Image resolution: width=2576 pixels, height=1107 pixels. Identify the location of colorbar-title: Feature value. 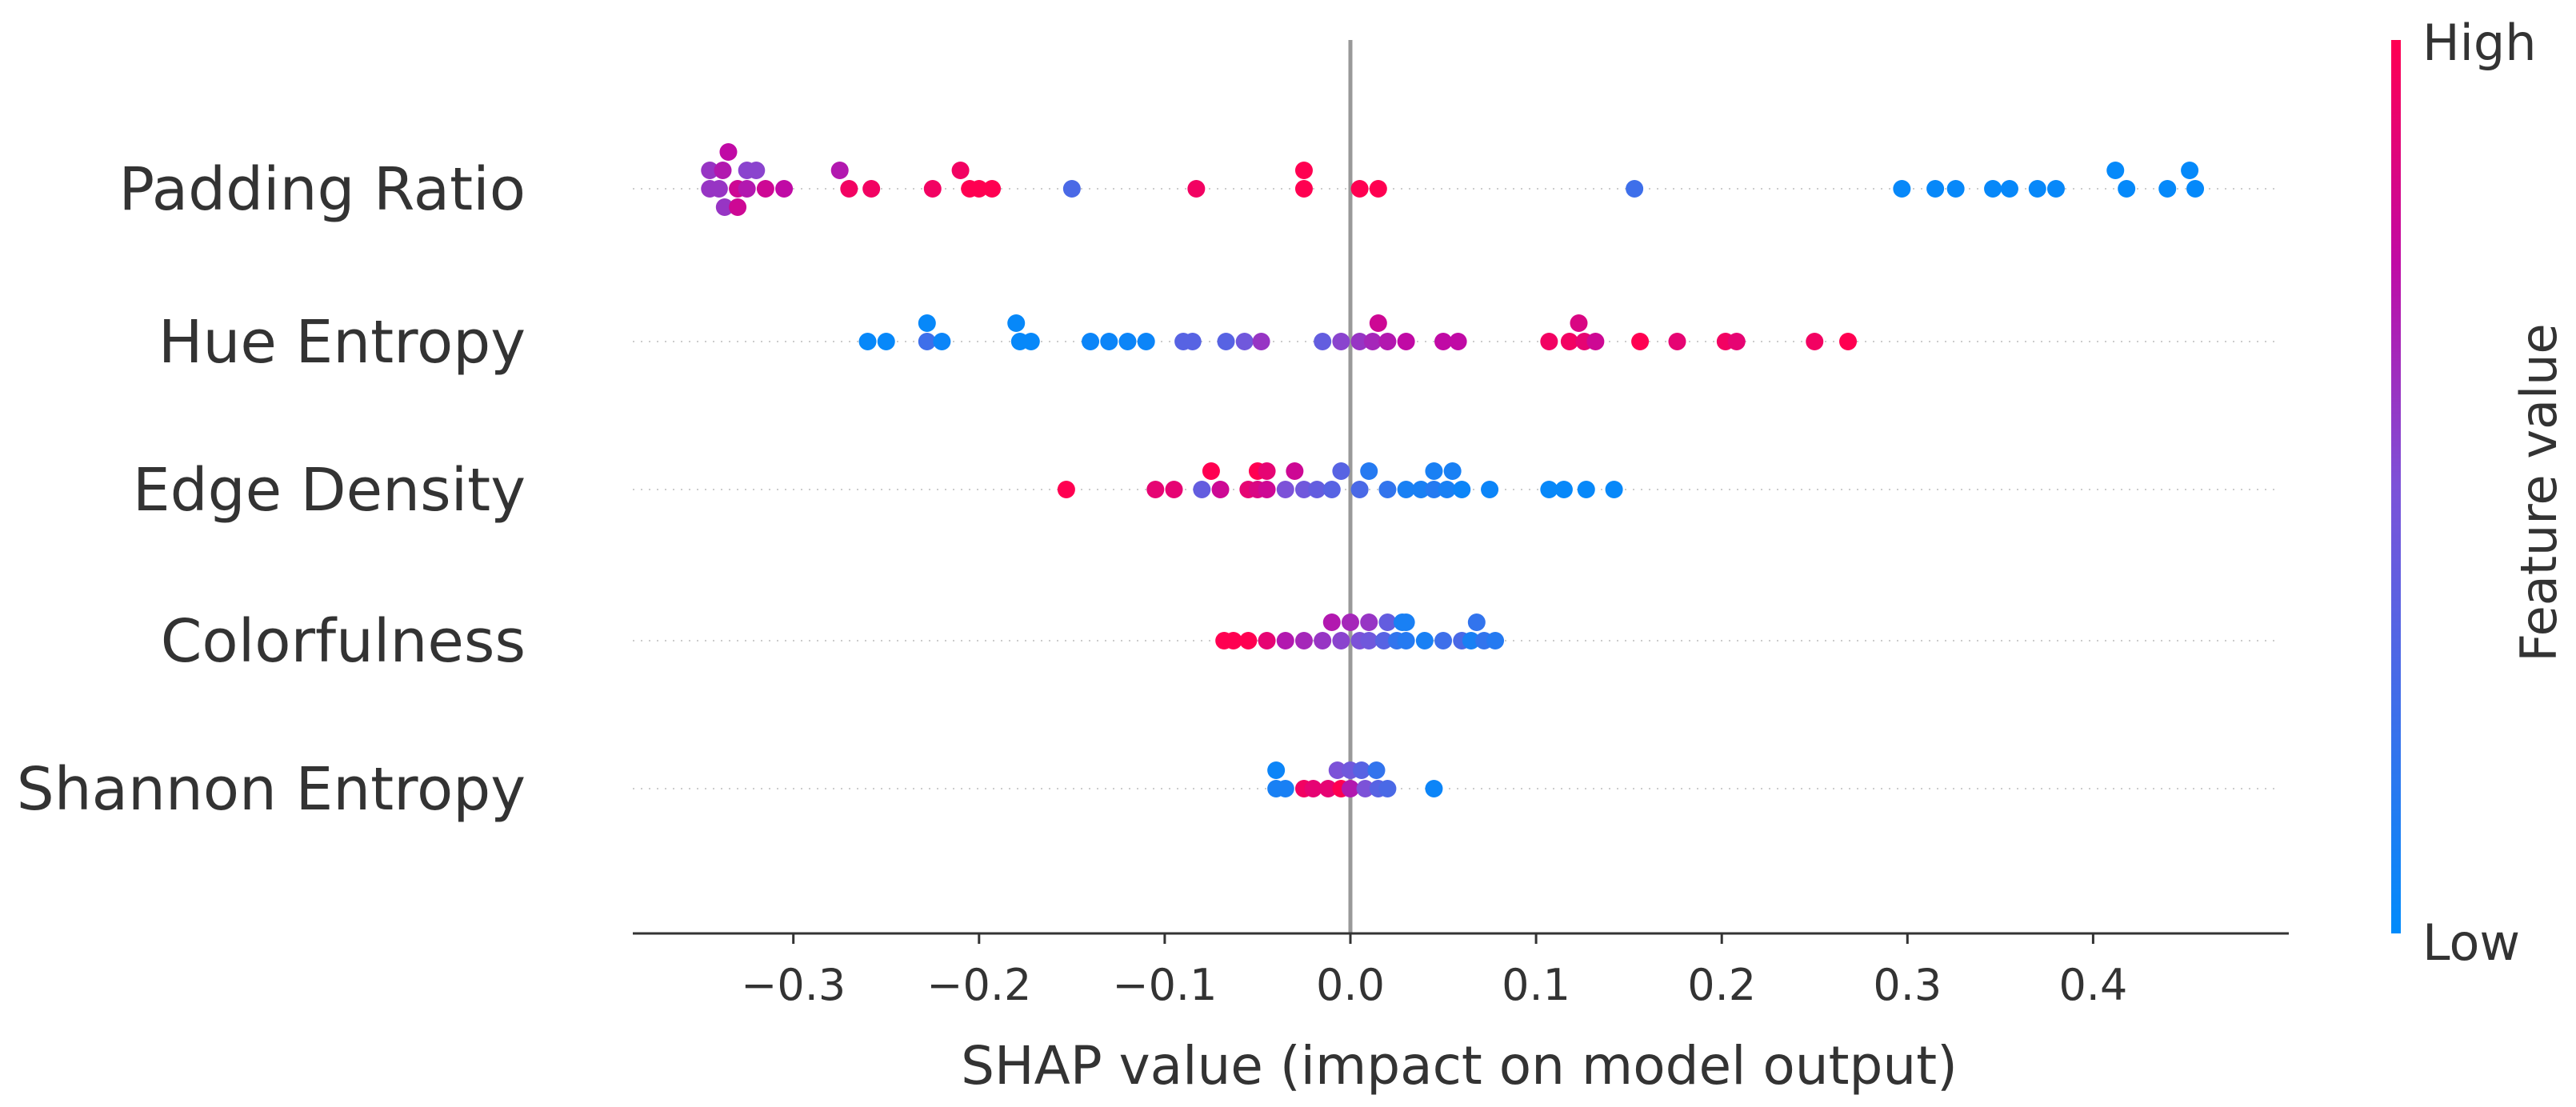
(2539, 492).